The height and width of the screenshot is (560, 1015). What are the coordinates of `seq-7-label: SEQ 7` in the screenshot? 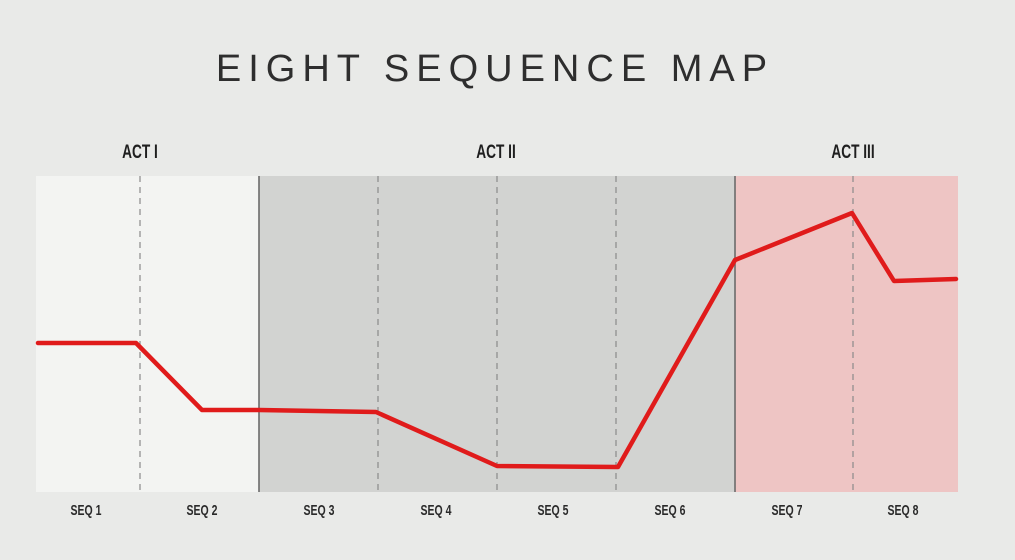 It's located at (787, 510).